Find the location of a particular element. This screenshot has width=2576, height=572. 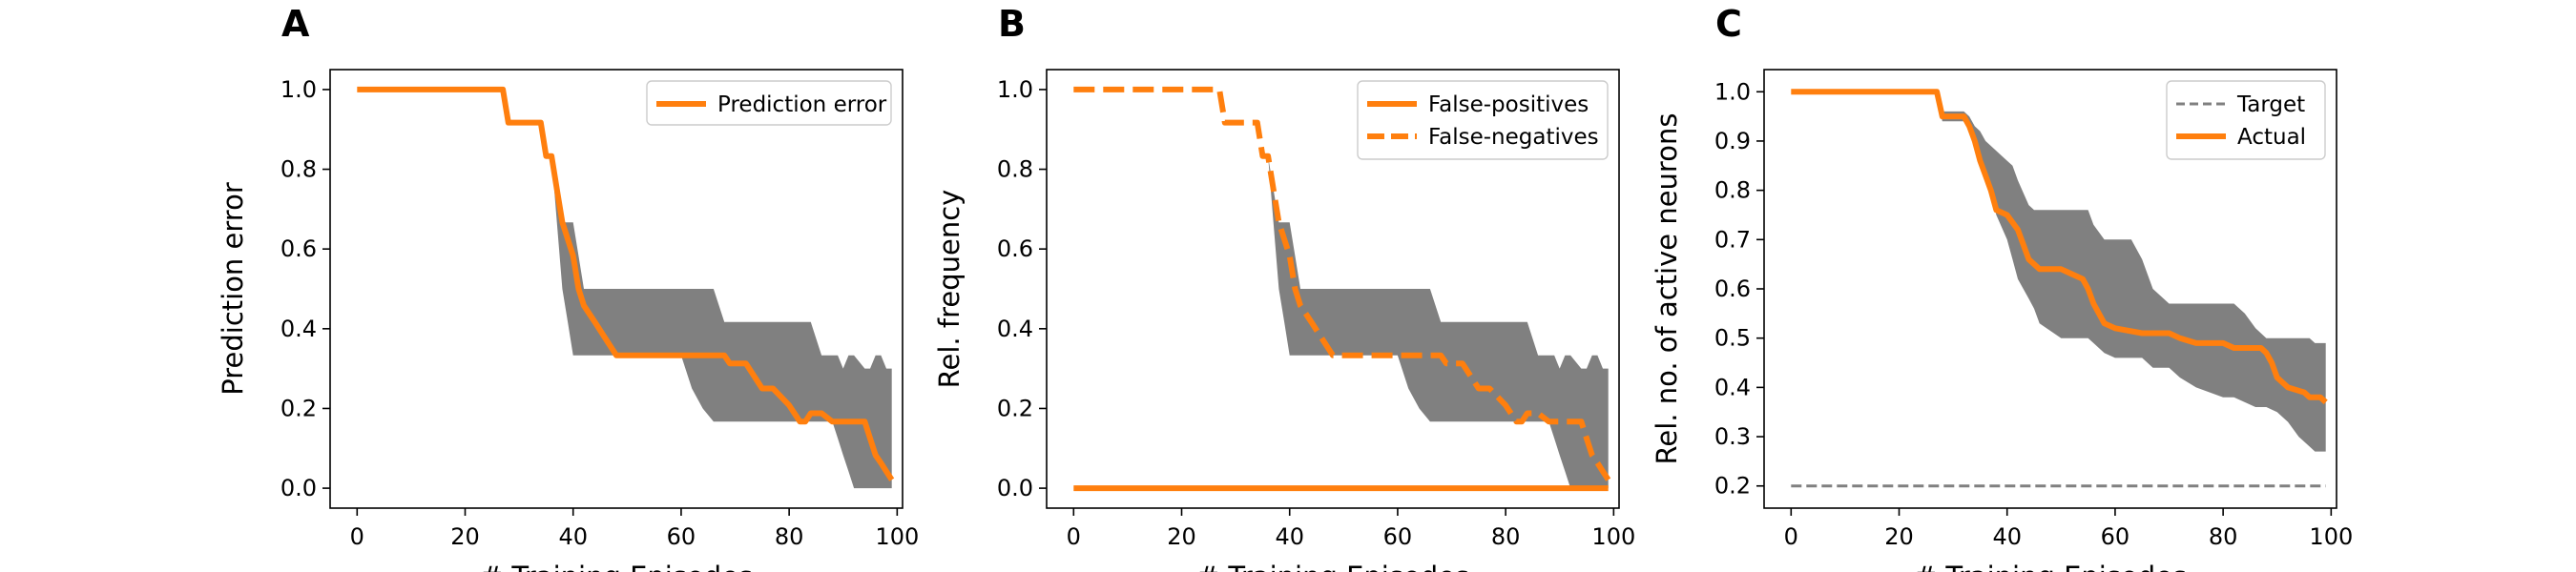

legend-b: False-positives False-negatives is located at coordinates (1483, 120).